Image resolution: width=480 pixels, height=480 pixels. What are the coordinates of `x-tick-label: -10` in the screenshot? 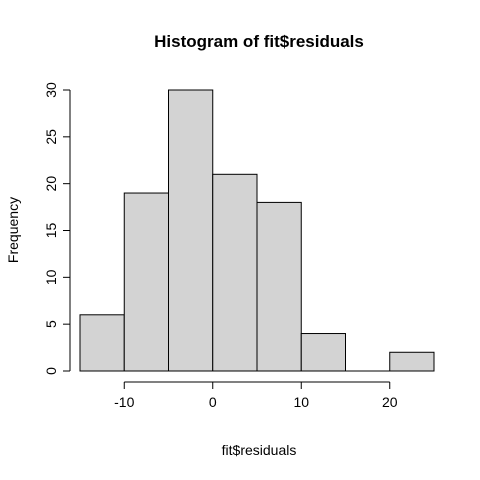 It's located at (124, 402).